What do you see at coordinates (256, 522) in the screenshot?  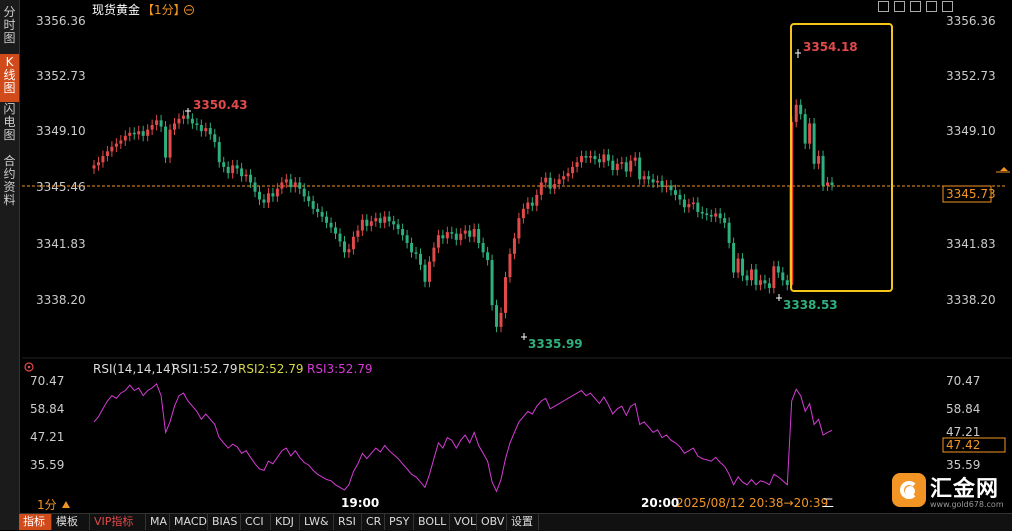 I see `indicator-tab: CCI` at bounding box center [256, 522].